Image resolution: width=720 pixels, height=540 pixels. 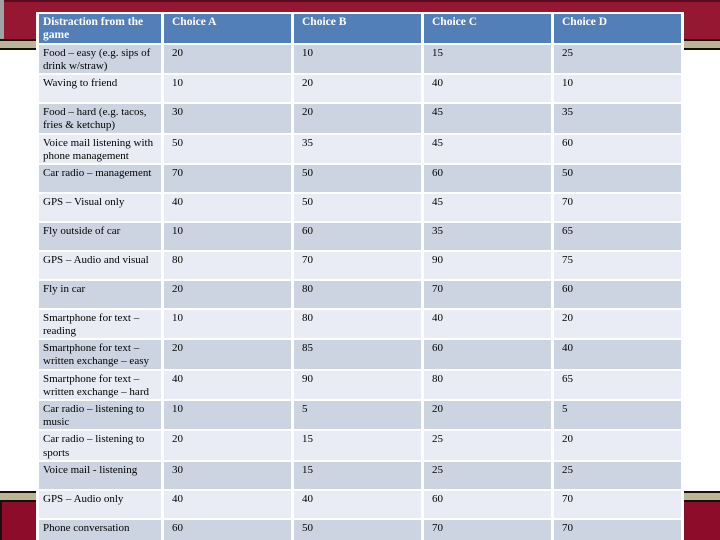 What do you see at coordinates (357, 265) in the screenshot?
I see `choice-b-value: 70` at bounding box center [357, 265].